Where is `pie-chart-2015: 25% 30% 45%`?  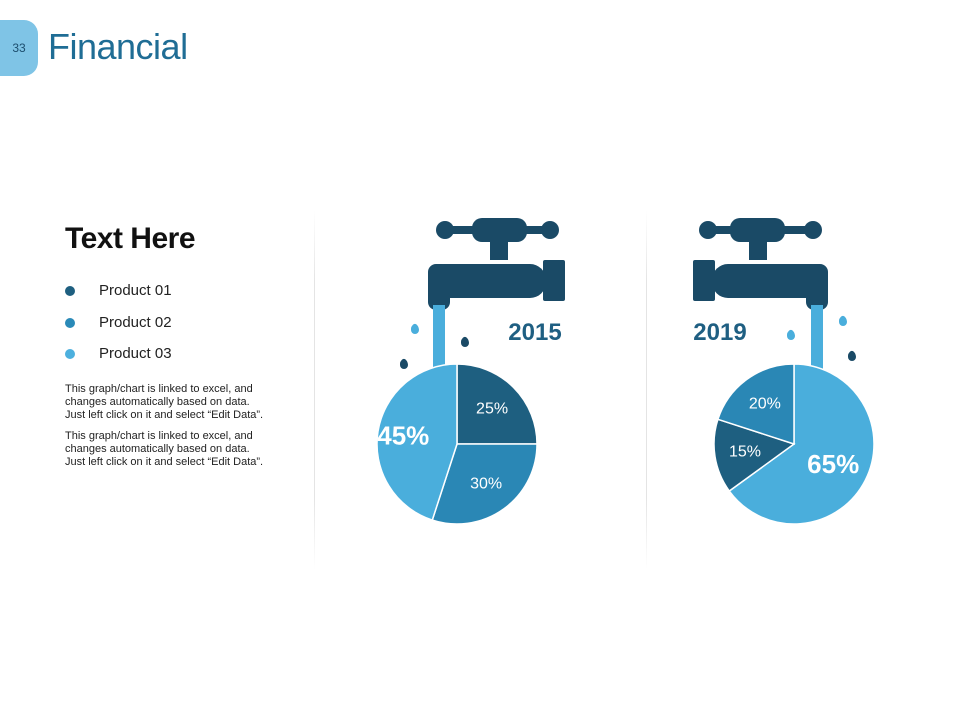 pie-chart-2015: 25% 30% 45% is located at coordinates (457, 444).